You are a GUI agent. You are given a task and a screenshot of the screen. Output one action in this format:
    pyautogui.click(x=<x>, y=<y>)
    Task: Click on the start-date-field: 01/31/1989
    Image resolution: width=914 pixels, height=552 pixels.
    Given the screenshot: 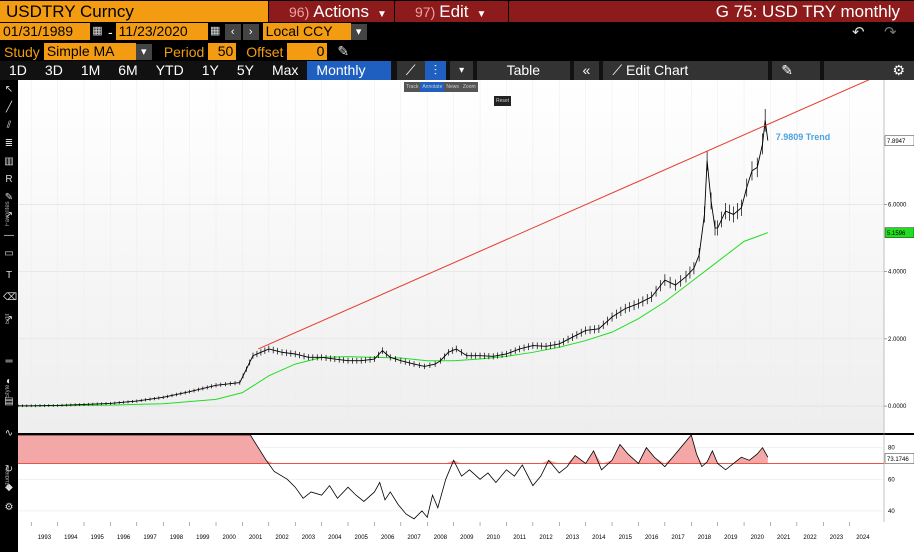 What is the action you would take?
    pyautogui.click(x=45, y=31)
    